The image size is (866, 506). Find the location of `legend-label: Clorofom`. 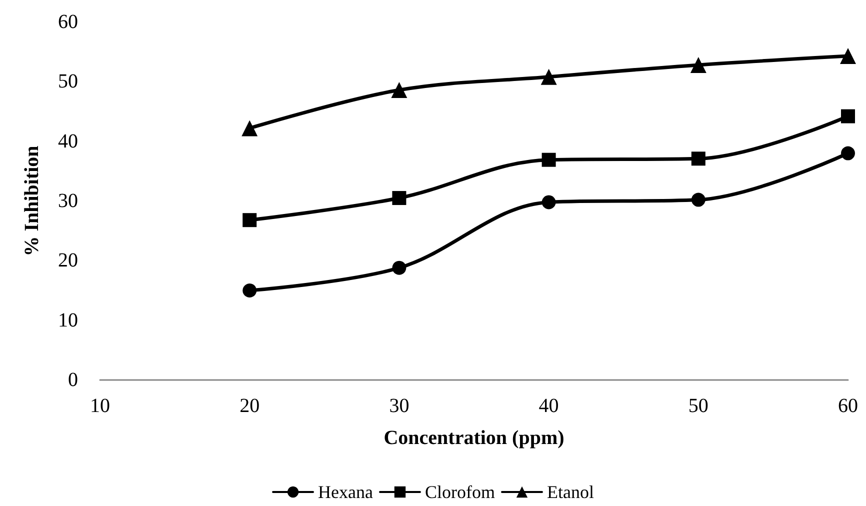

legend-label: Clorofom is located at coordinates (459, 492).